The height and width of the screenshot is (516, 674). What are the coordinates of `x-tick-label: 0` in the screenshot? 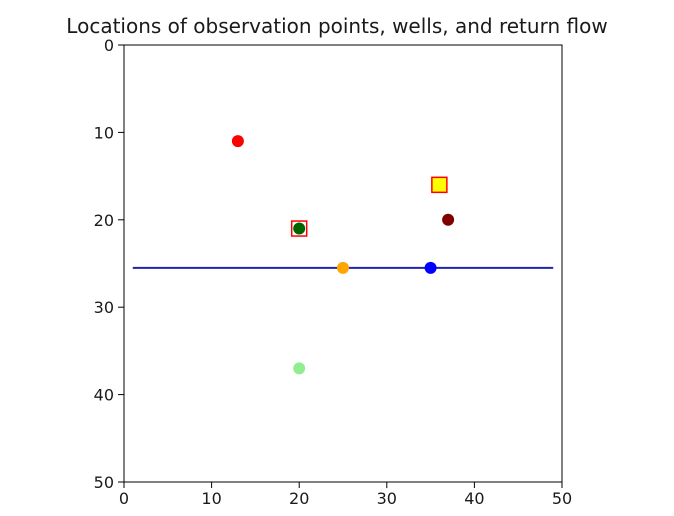 It's located at (124, 498).